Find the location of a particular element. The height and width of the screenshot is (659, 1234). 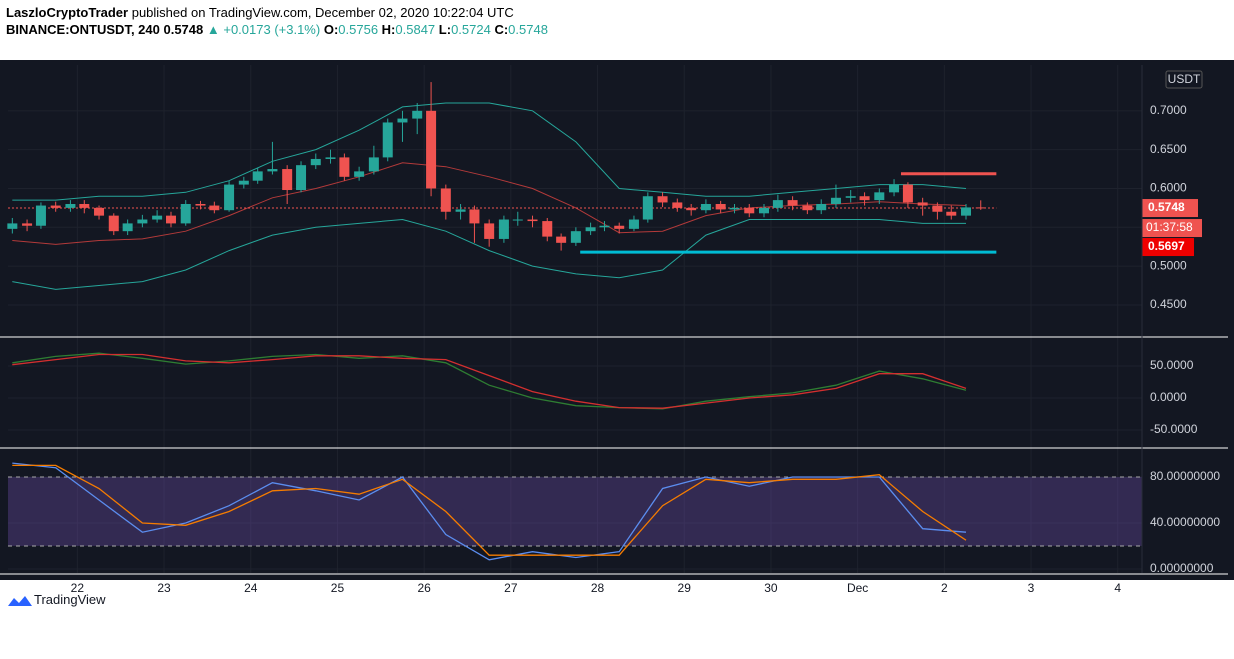

countdown-box is located at coordinates (1172, 228).